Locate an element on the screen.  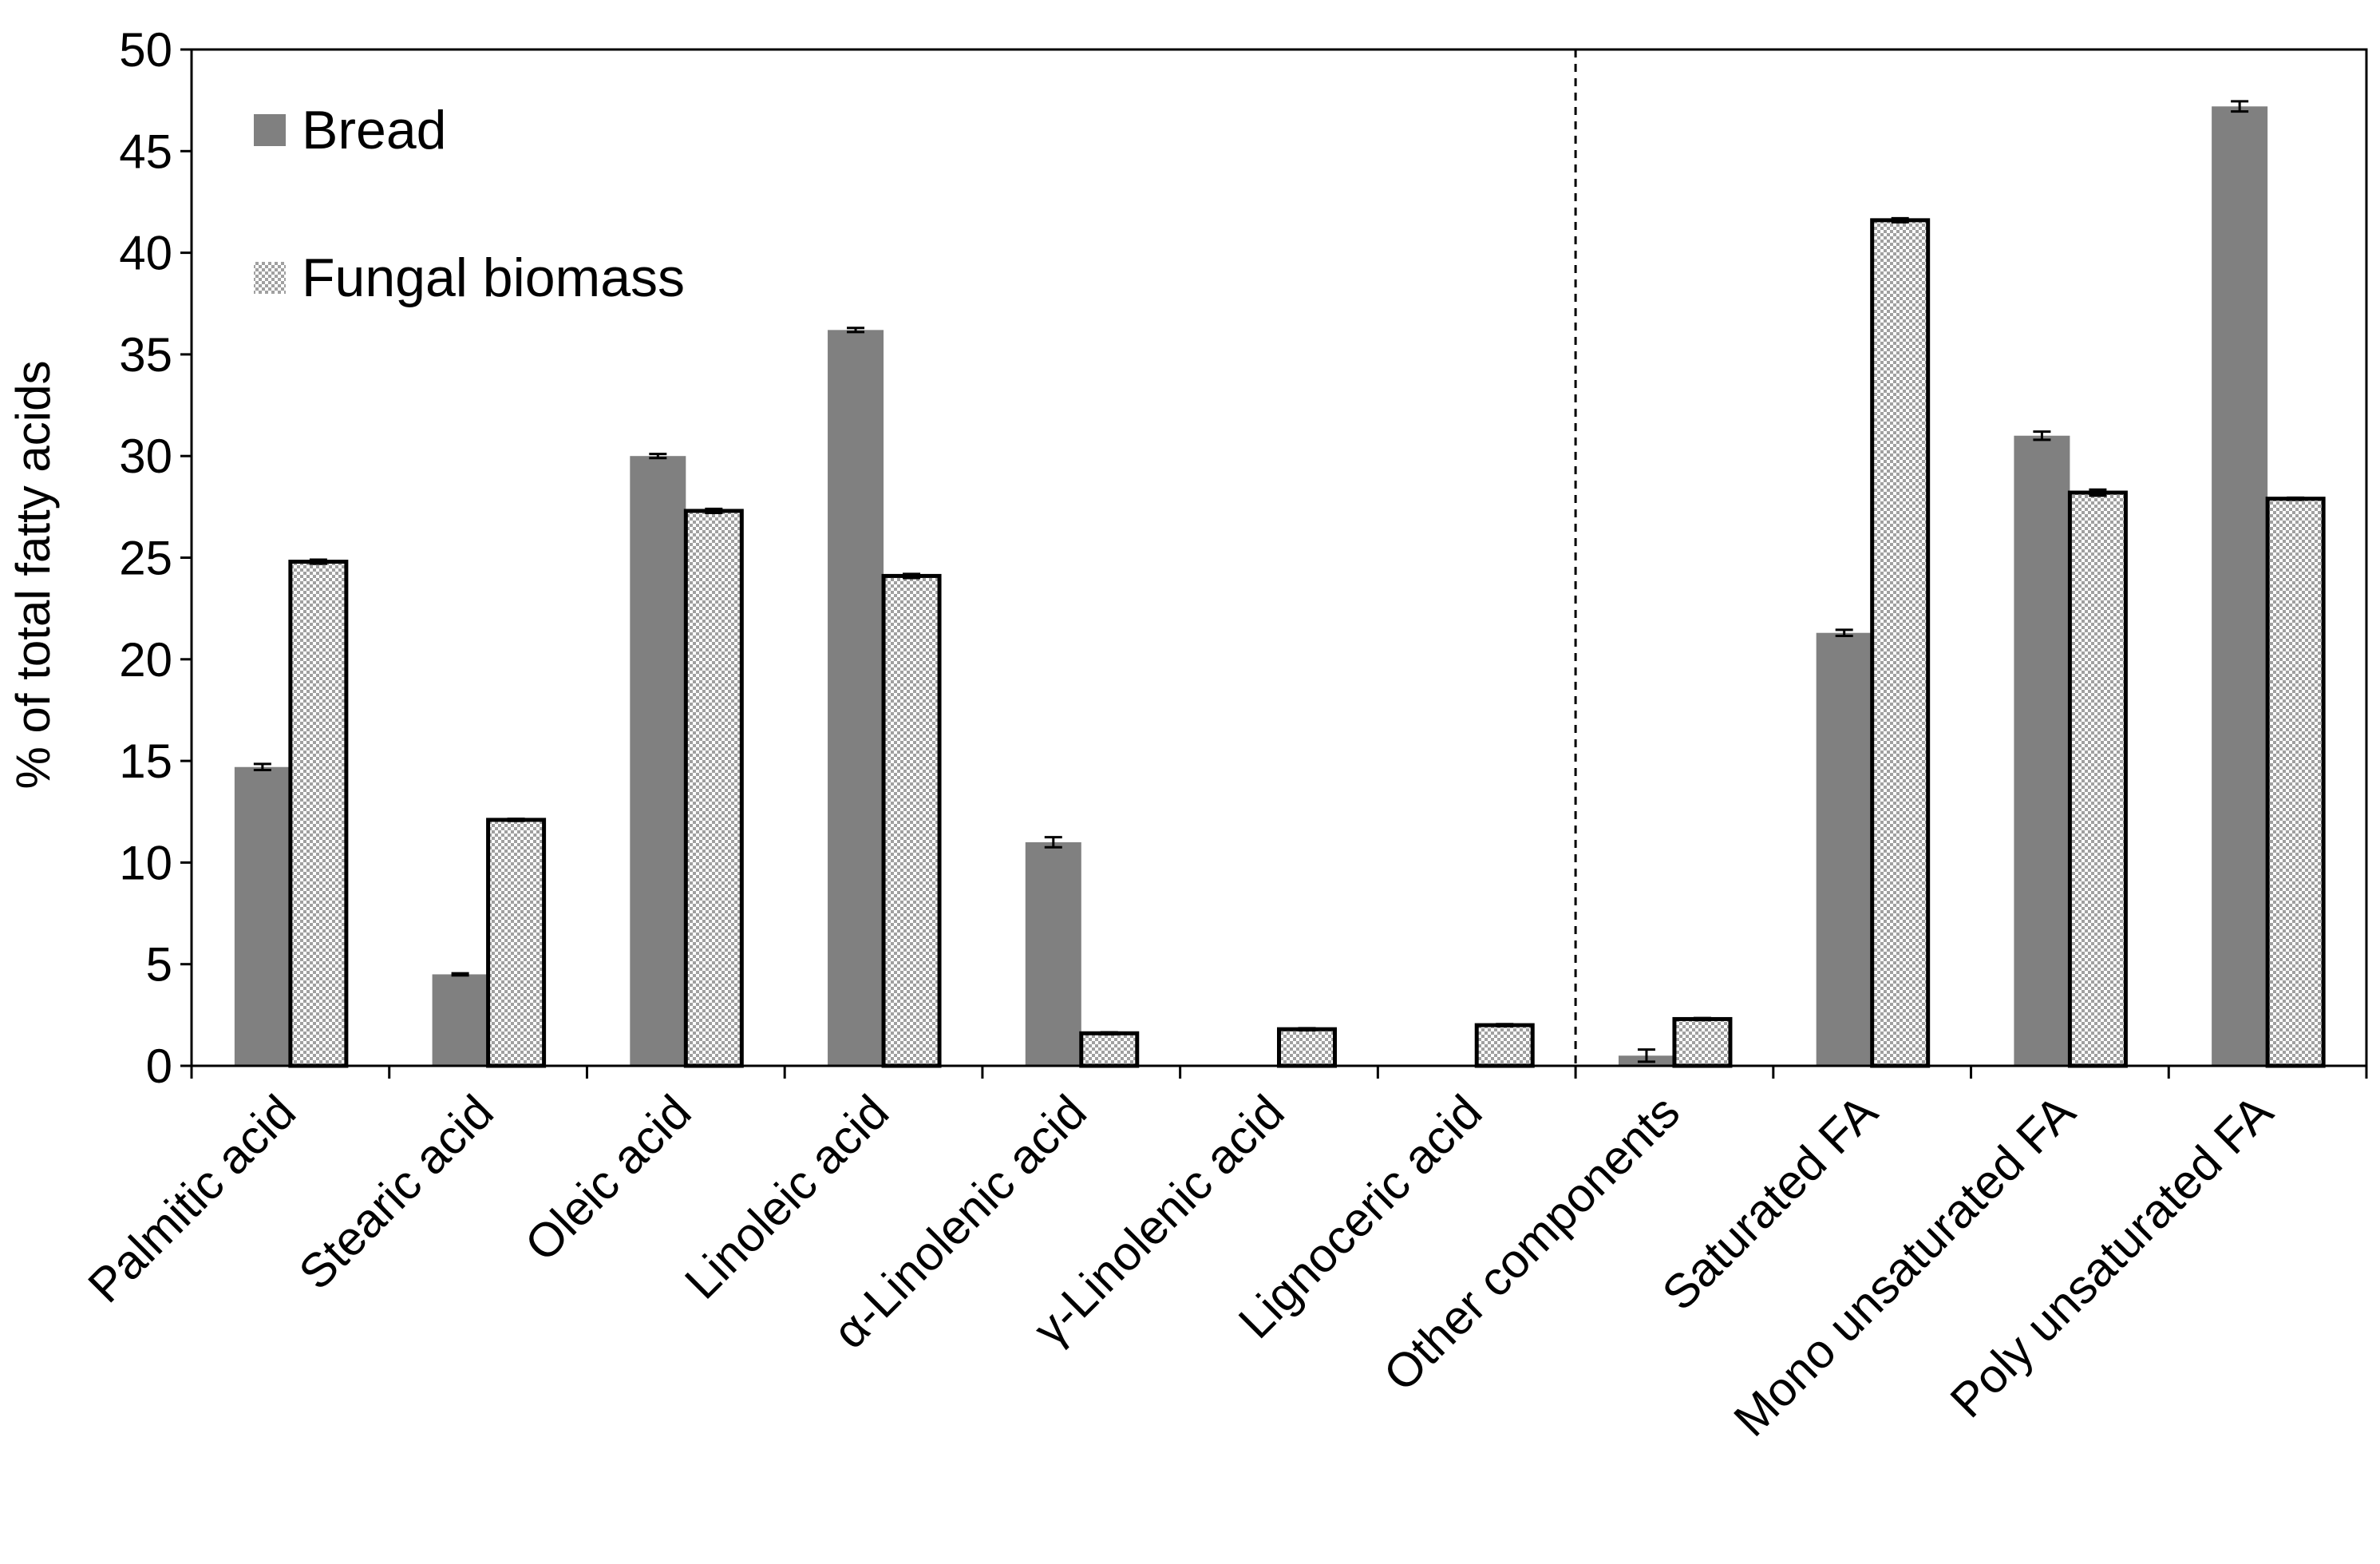
bar-fungal-biomass-palmitic-acid is located at coordinates (318, 814).